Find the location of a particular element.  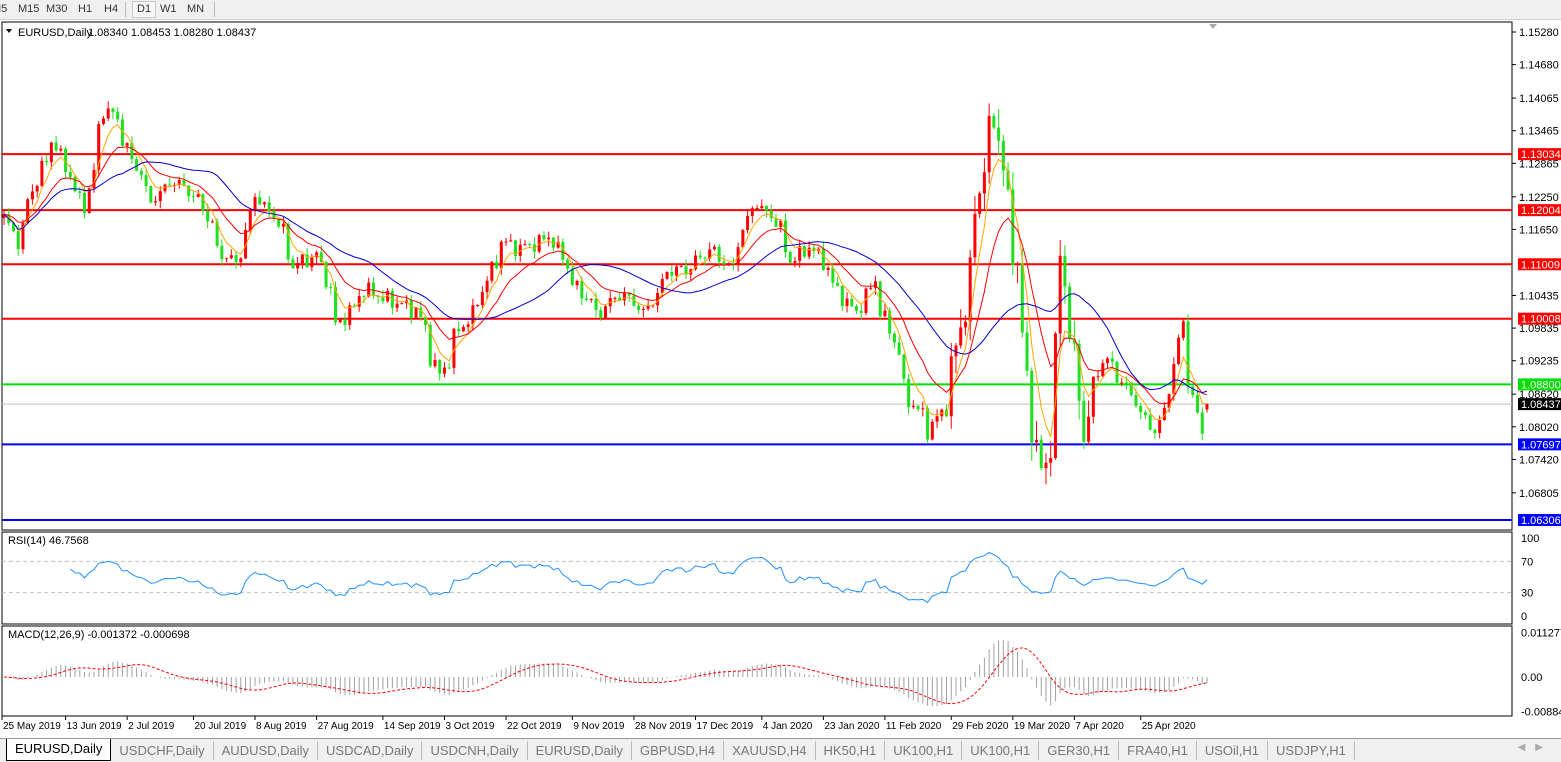

chart-tab: HK50,H1 is located at coordinates (851, 750).